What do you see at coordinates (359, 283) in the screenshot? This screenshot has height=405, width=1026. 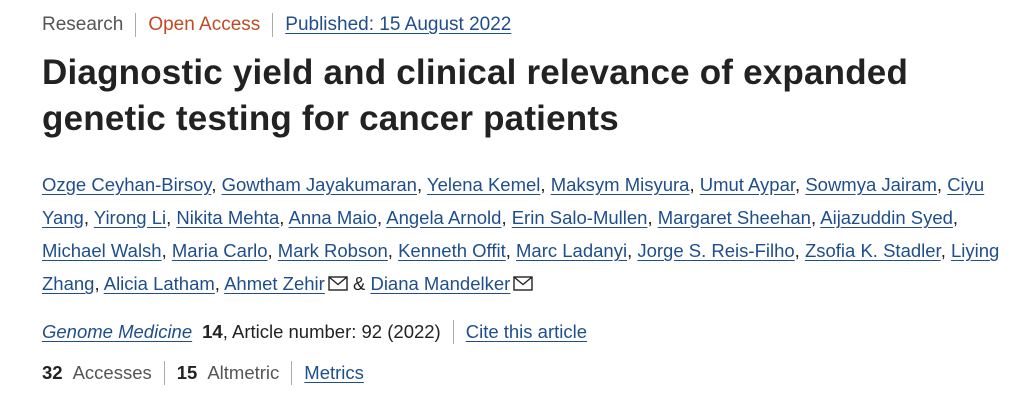 I see `author-conjunction: &` at bounding box center [359, 283].